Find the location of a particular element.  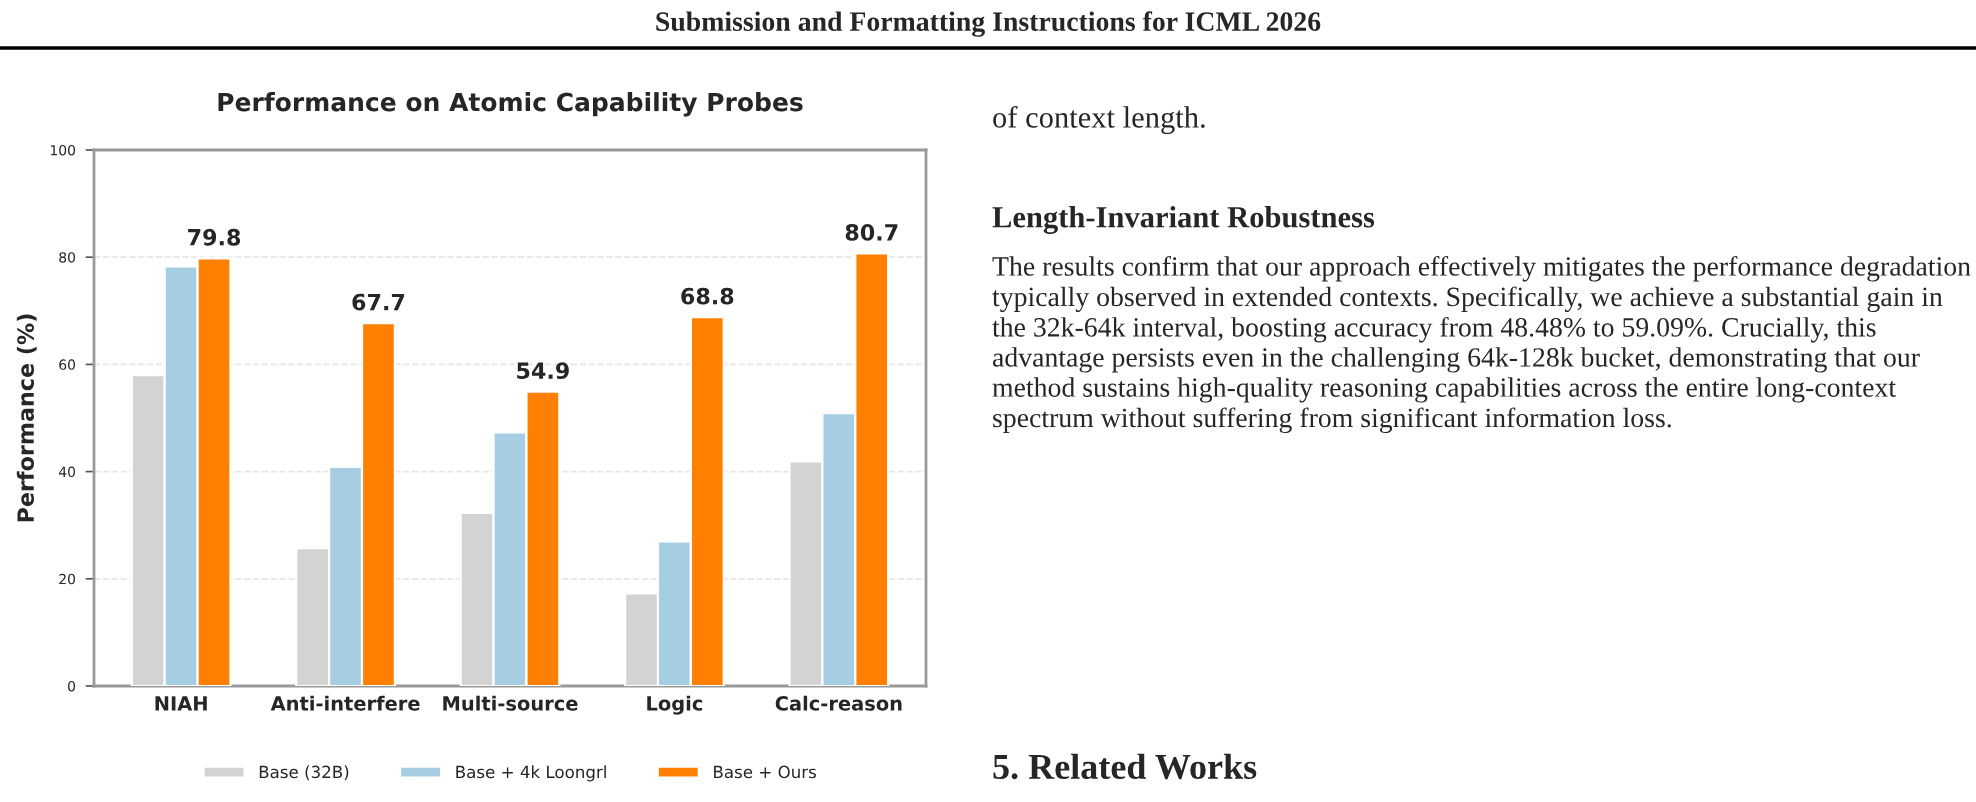

legend-label: Base + Ours is located at coordinates (765, 772).